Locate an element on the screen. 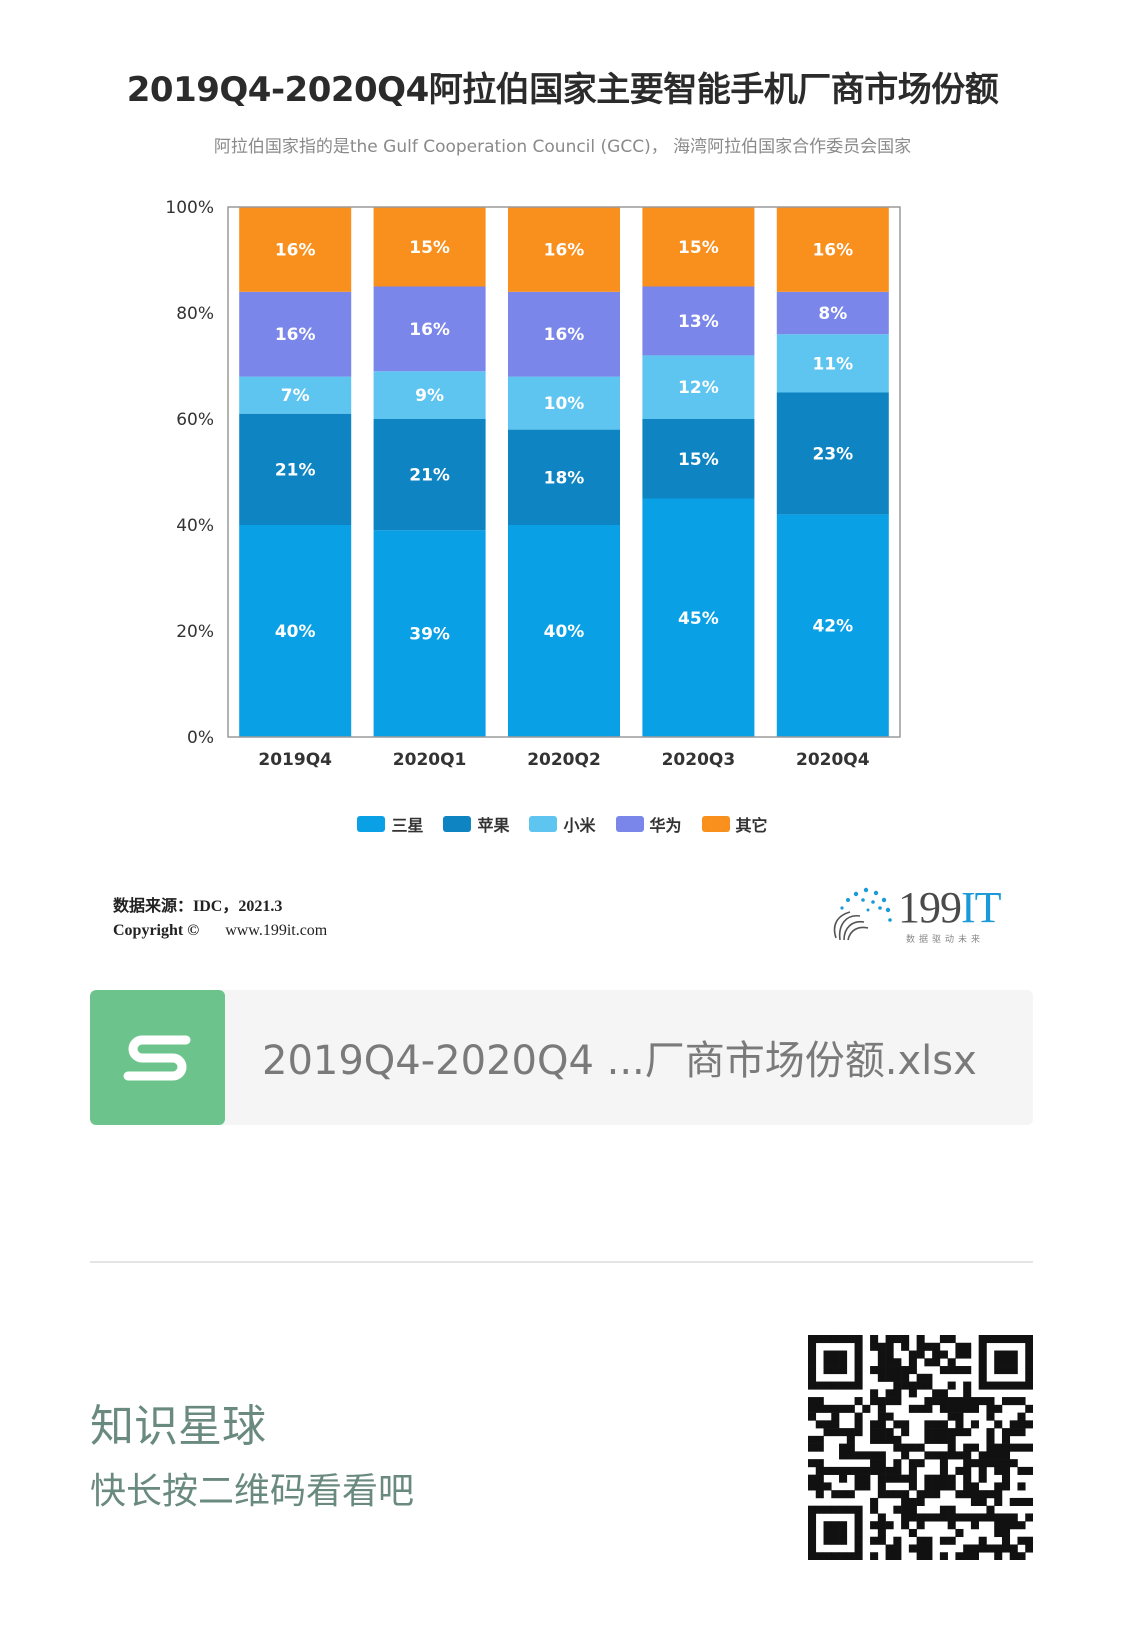 The width and height of the screenshot is (1125, 1640). data-label: 42% is located at coordinates (832, 627).